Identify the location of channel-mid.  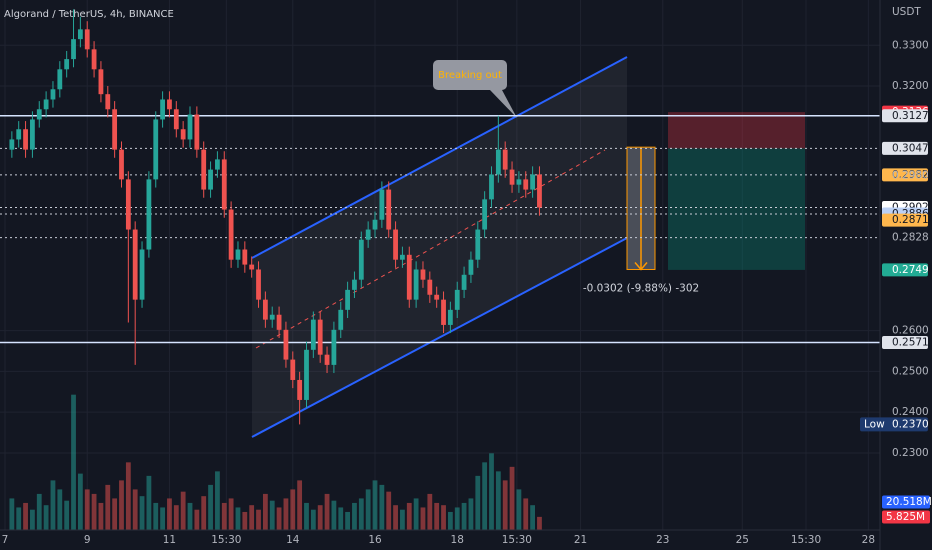
(430, 249).